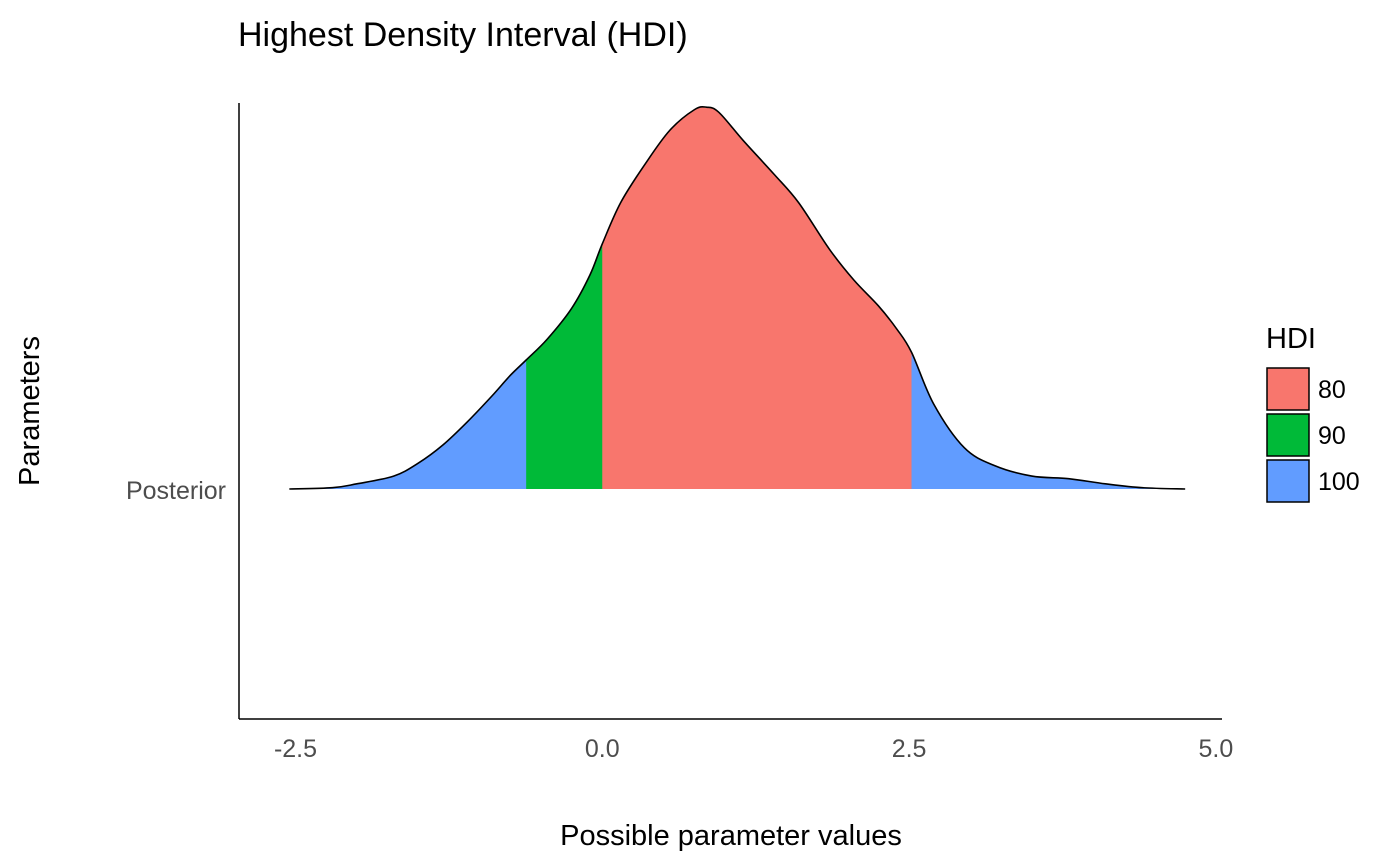  I want to click on x-tick-label: 2.5, so click(909, 749).